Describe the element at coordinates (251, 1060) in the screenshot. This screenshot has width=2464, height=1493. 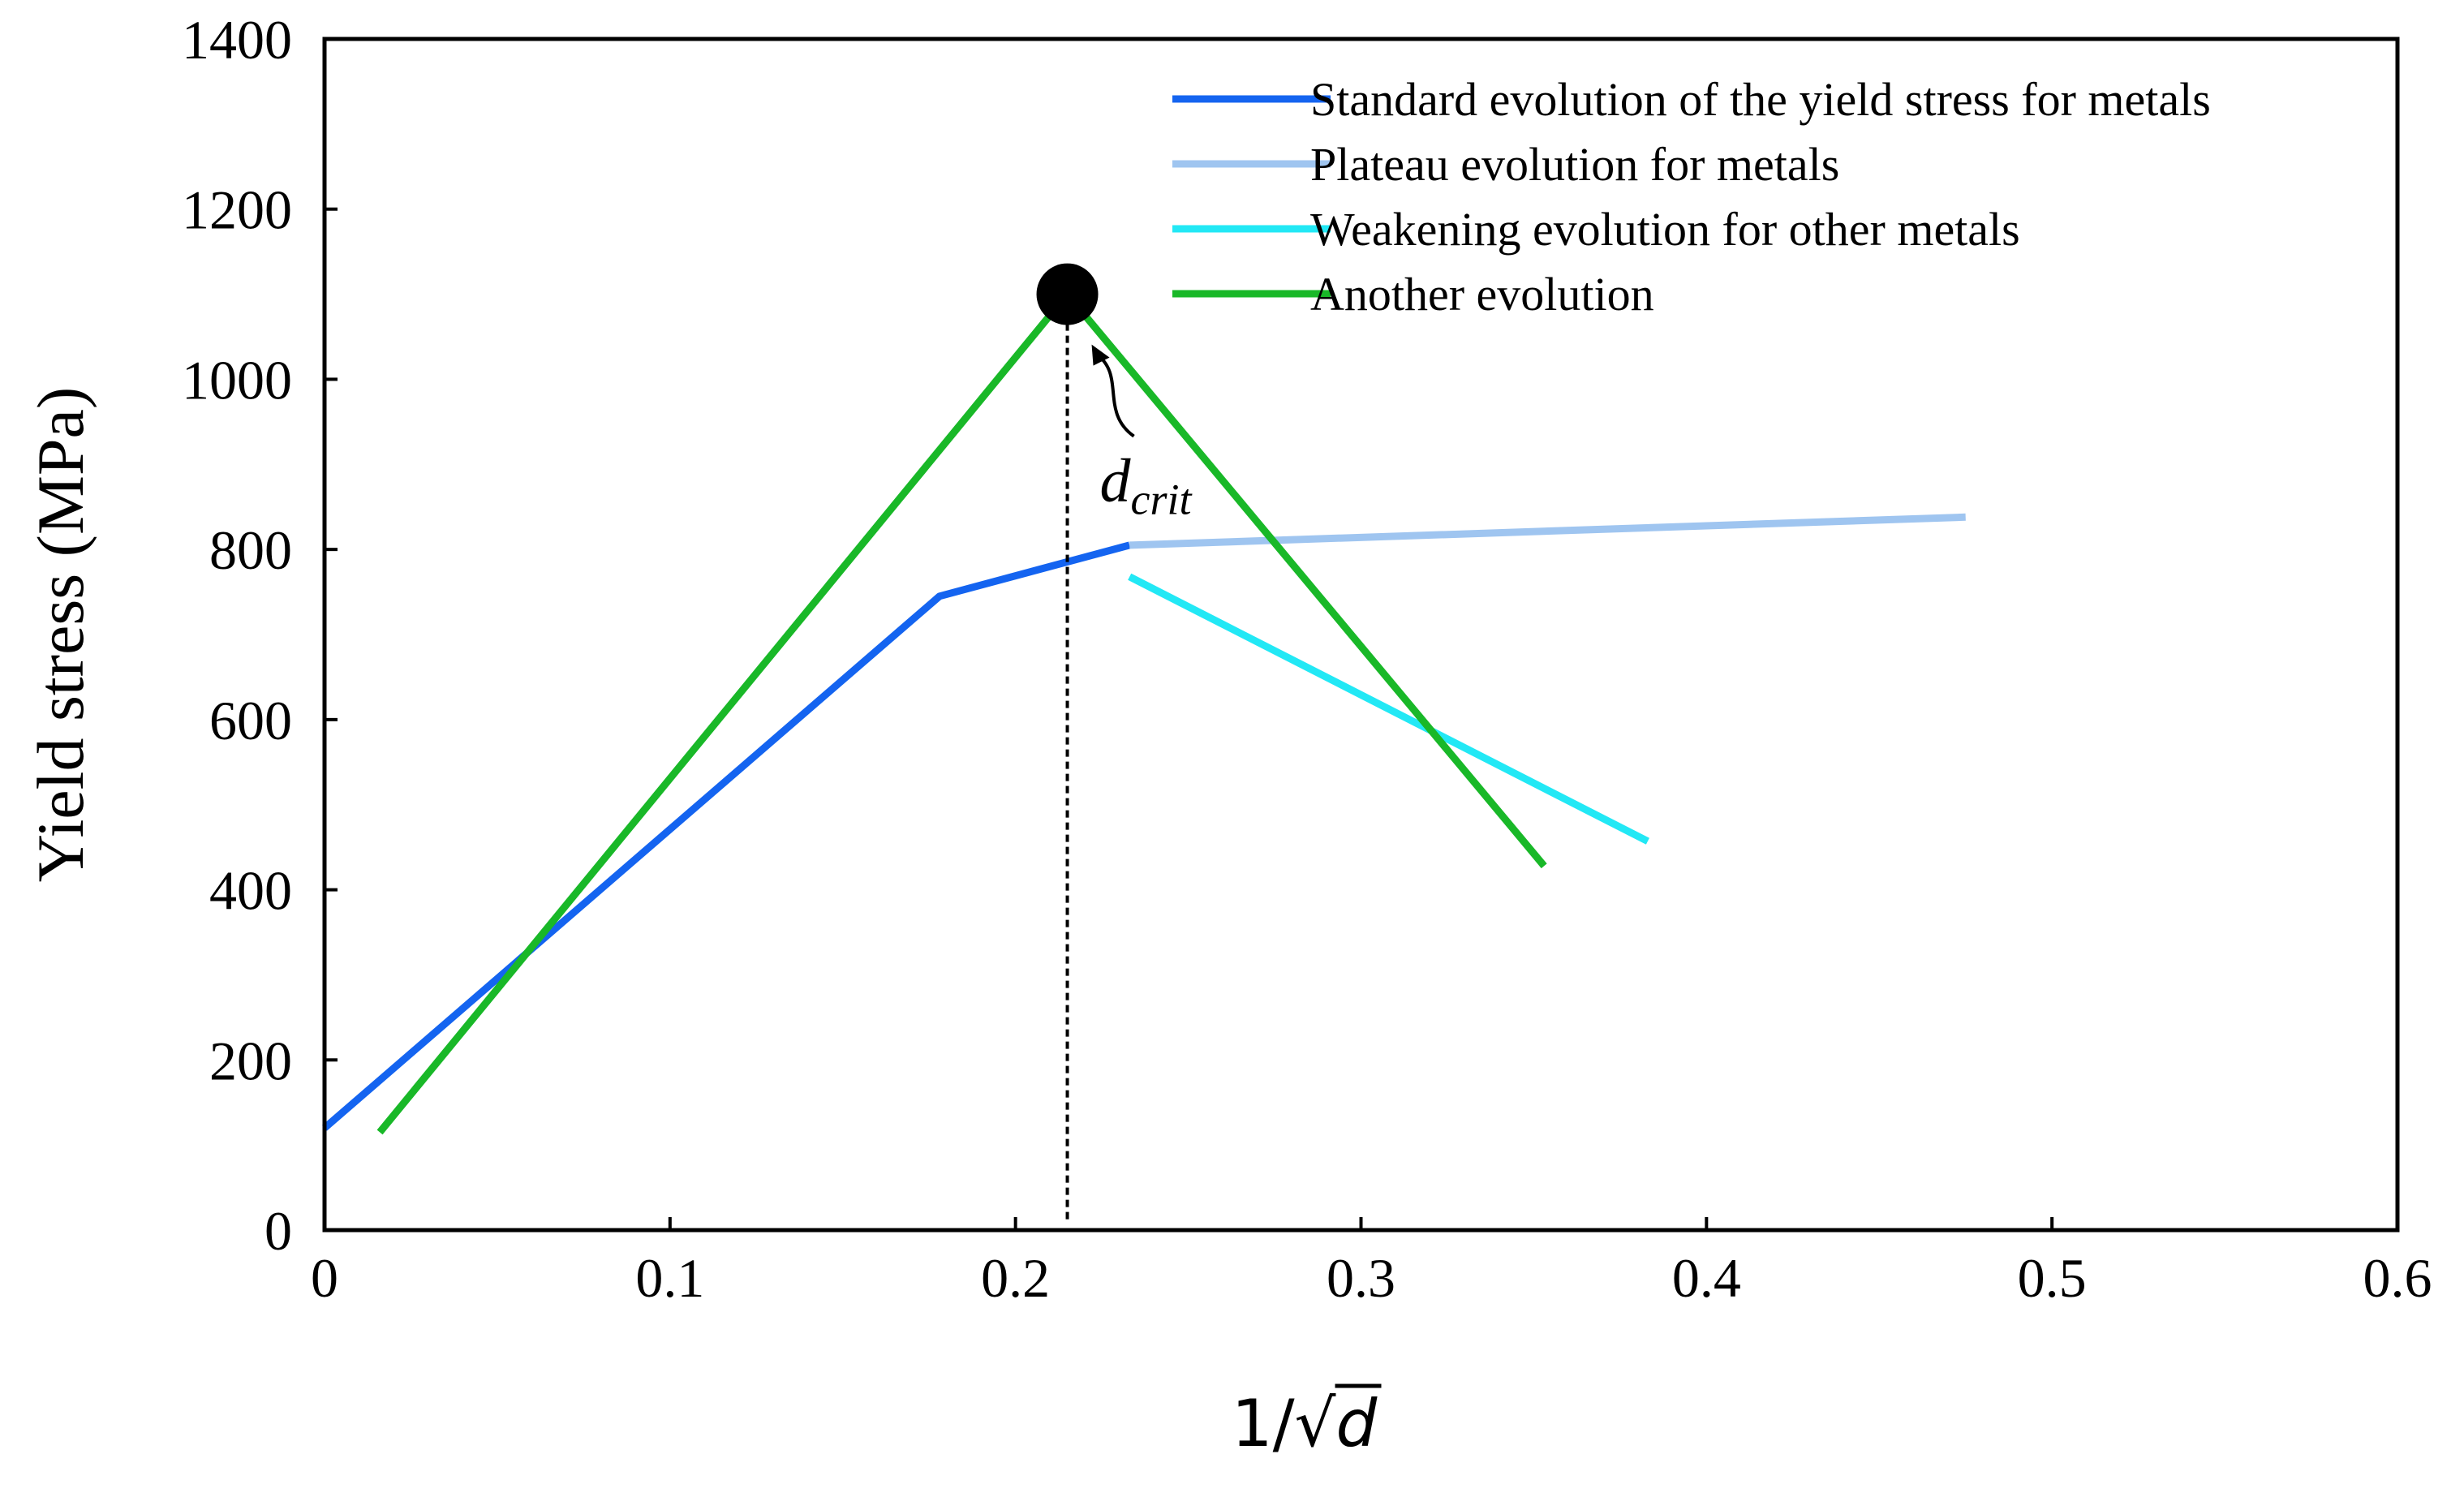
I see `y-tick-label: 200` at that location.